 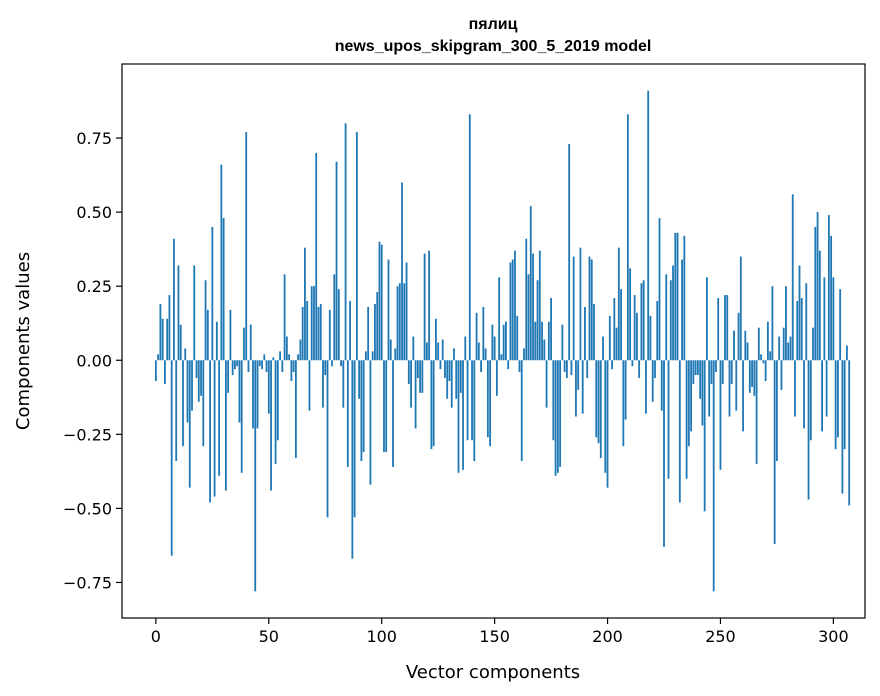 I want to click on x-axis-label: Vector components, so click(x=493, y=672).